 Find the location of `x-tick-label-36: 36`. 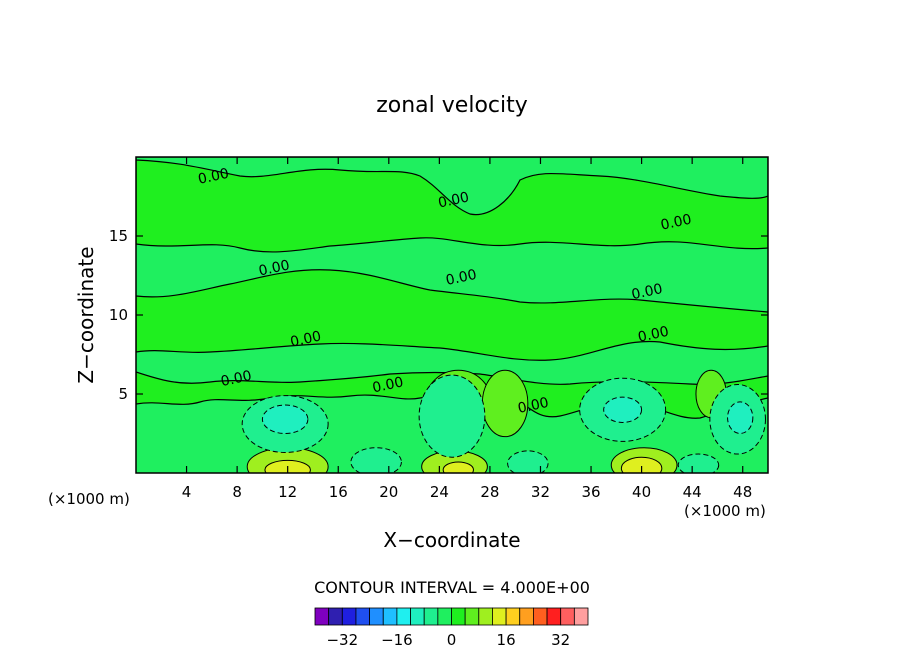

x-tick-label-36: 36 is located at coordinates (590, 492).